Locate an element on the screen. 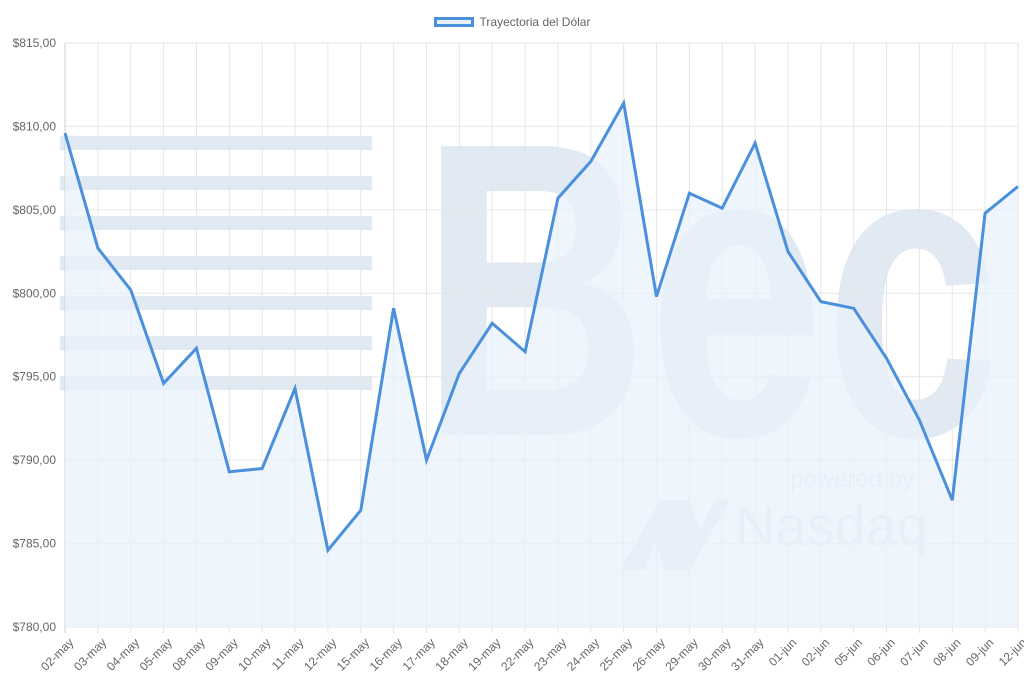  x-tick-label: 07-jun is located at coordinates (913, 651).